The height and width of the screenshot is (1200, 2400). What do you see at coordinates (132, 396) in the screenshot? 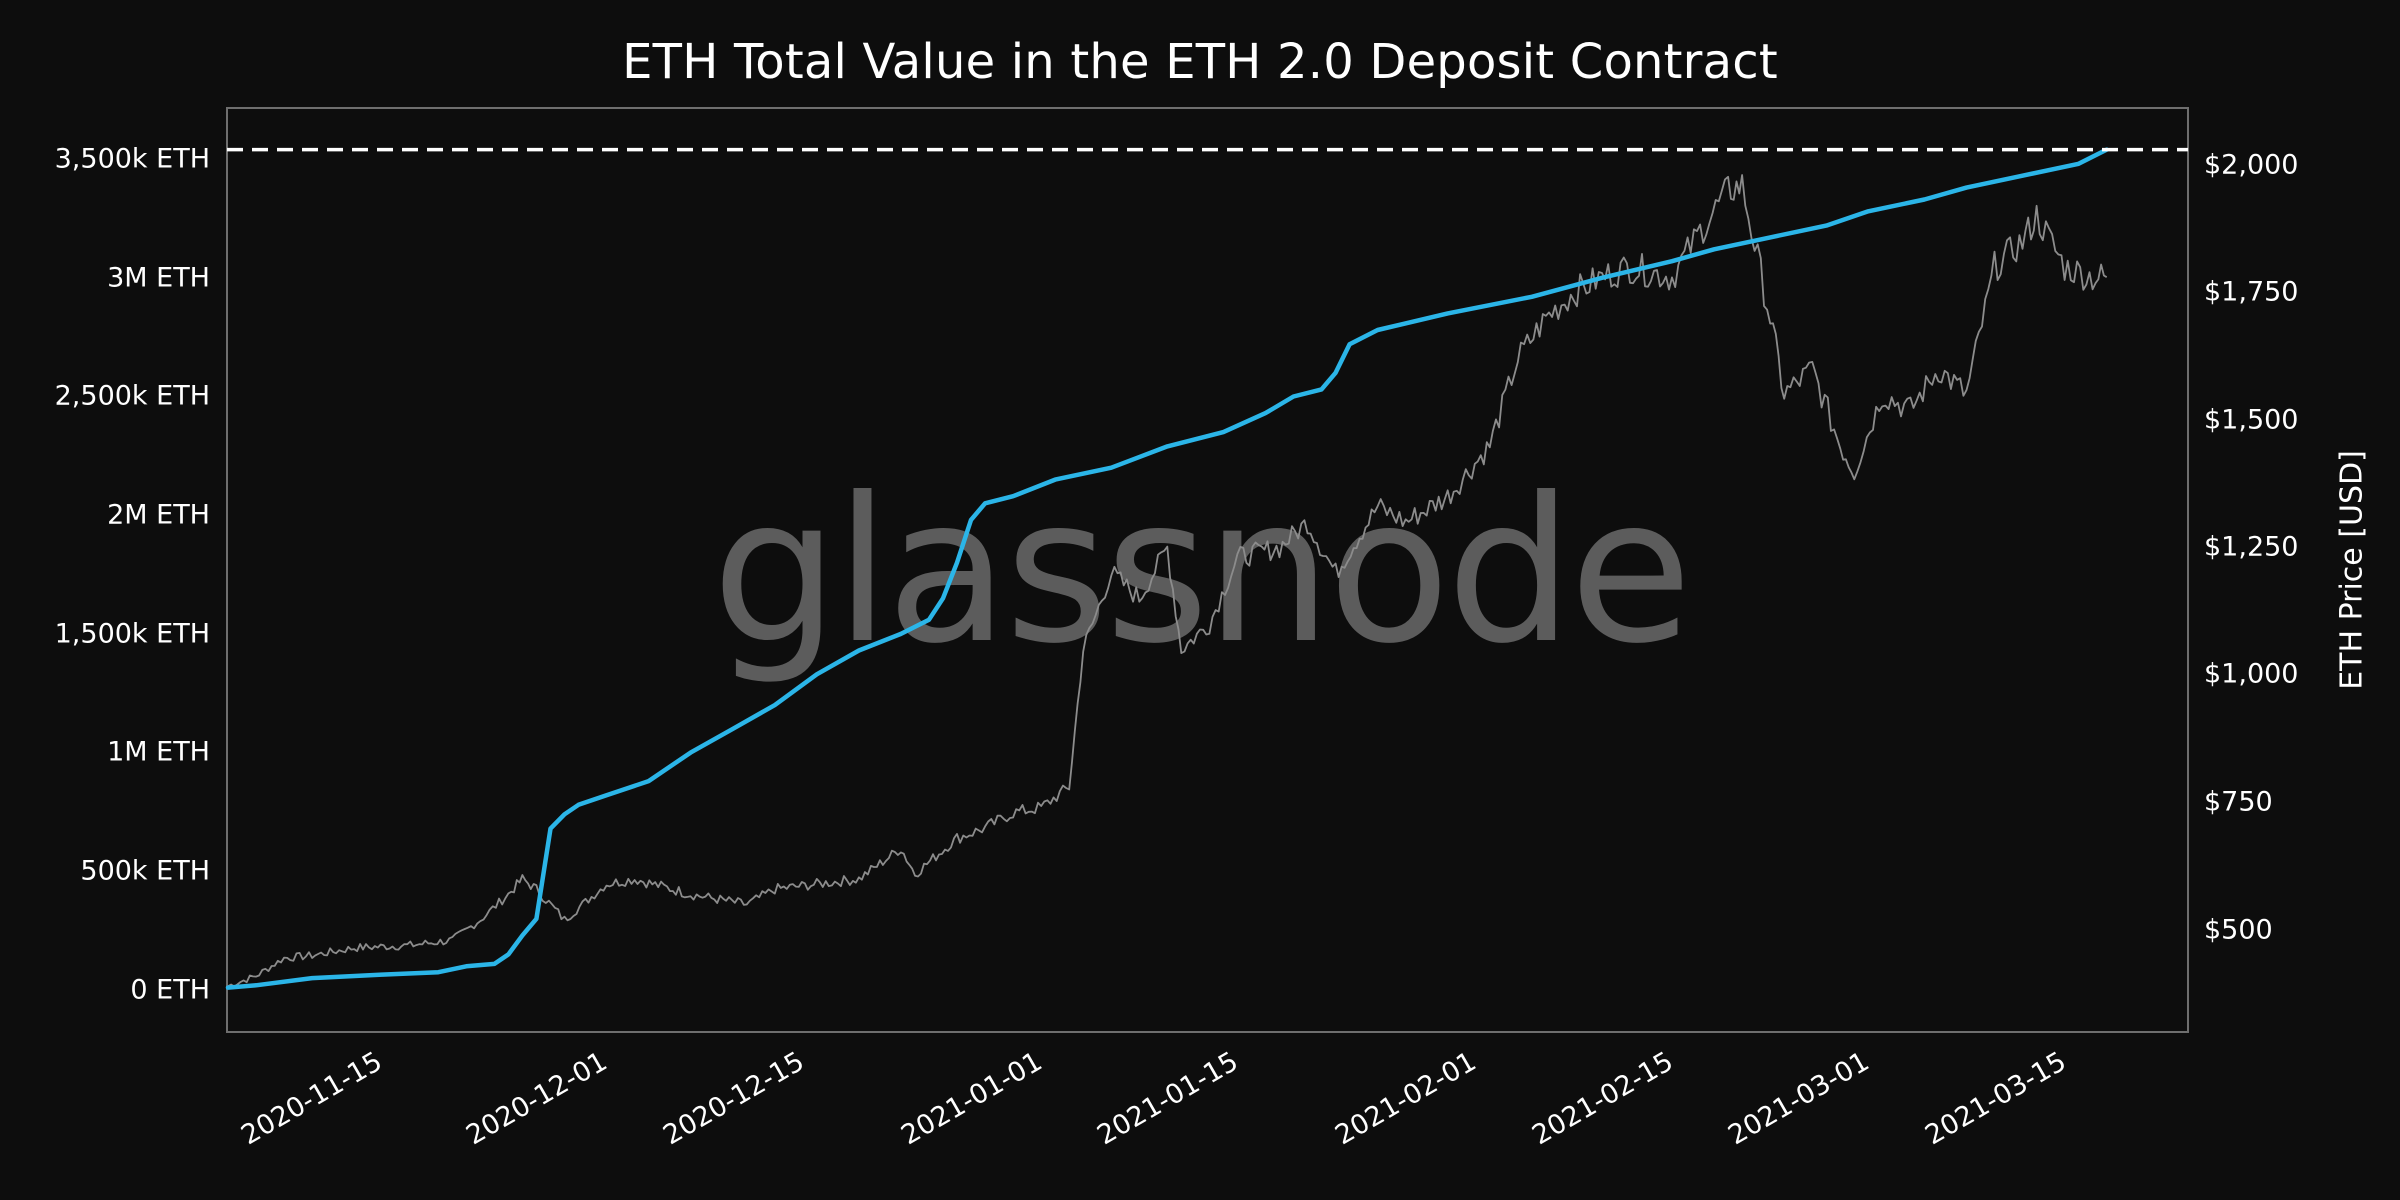
I see `left-tick-label: 2,500k ETH` at bounding box center [132, 396].